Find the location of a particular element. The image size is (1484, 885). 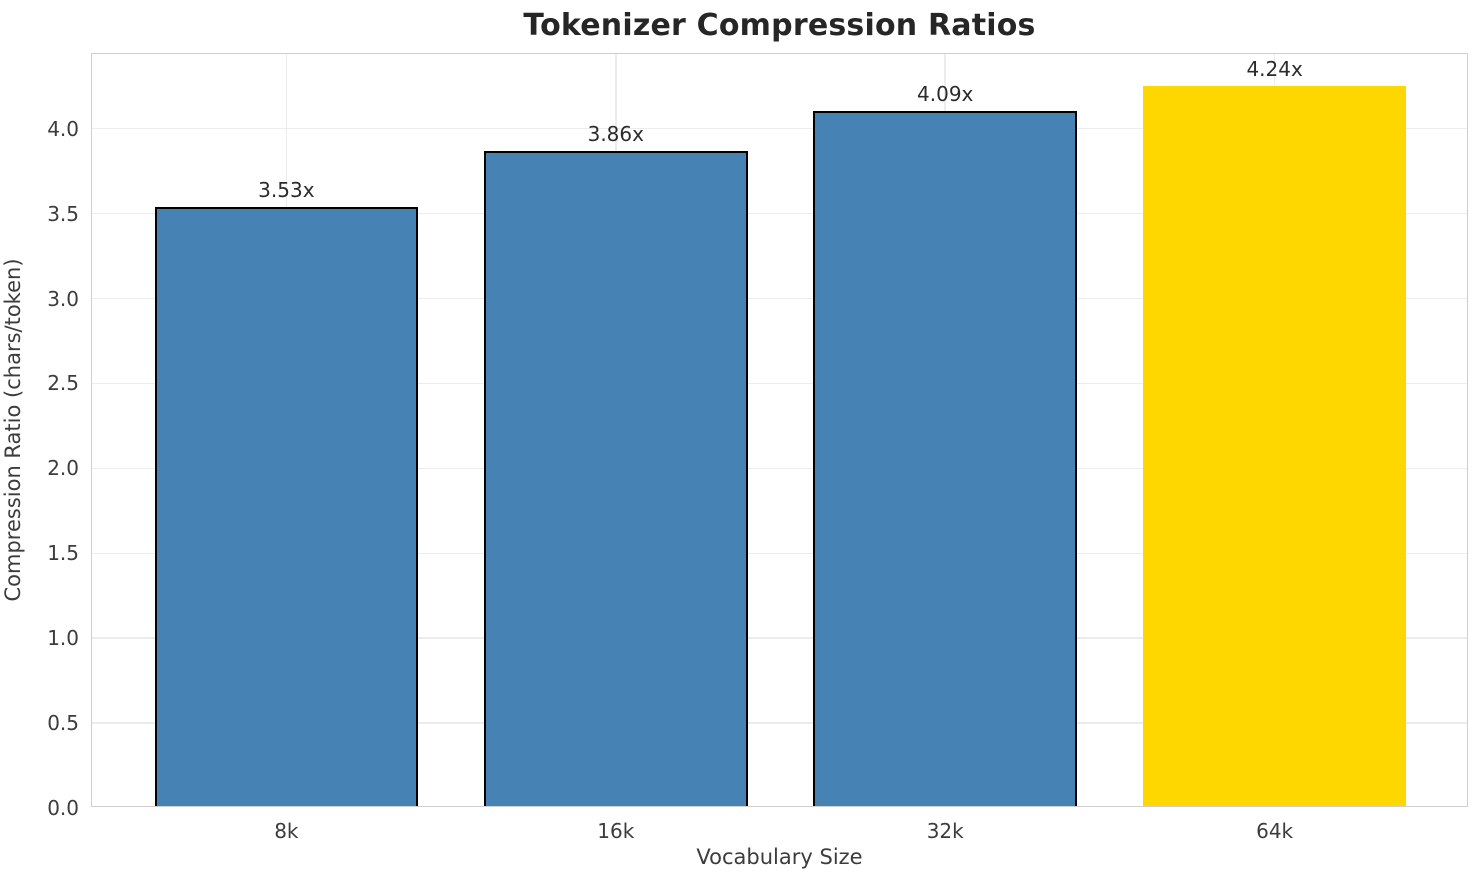

x-tick-label: 64k is located at coordinates (1275, 831).